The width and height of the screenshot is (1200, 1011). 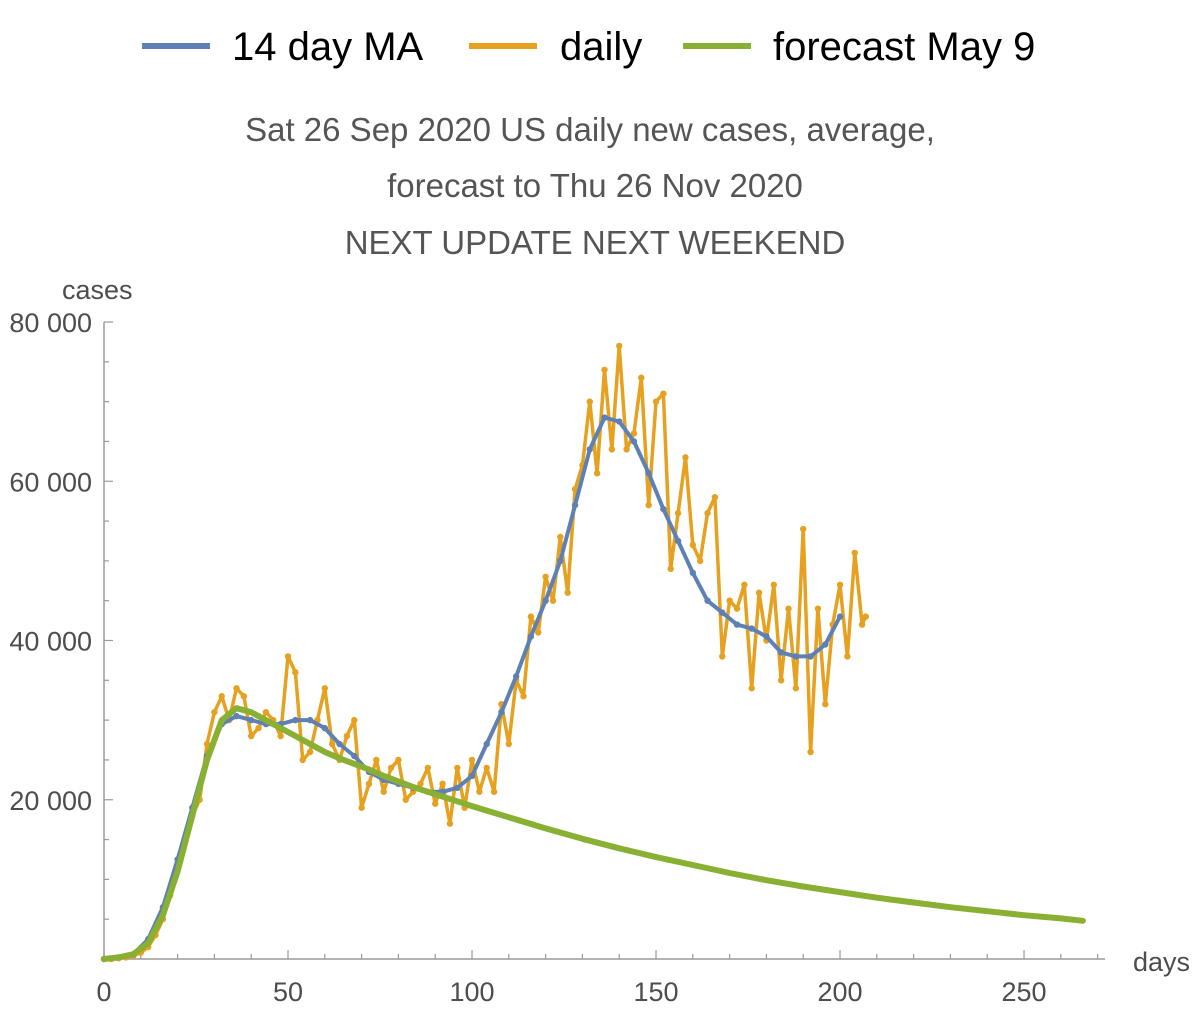 What do you see at coordinates (471, 992) in the screenshot?
I see `x-tick-label: 100` at bounding box center [471, 992].